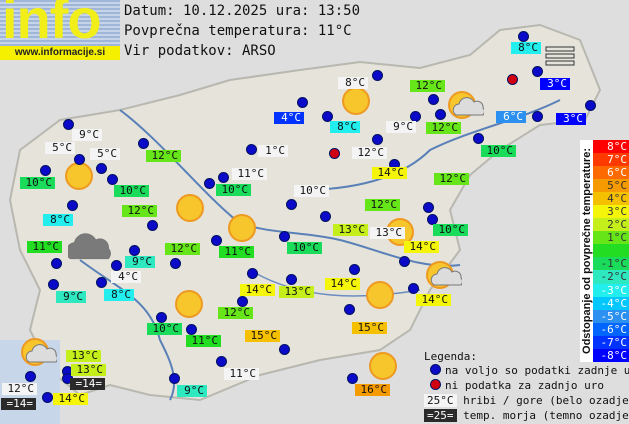 Image resolution: width=629 pixels, height=424 pixels. I want to click on scale-cell: -3°C, so click(611, 290).